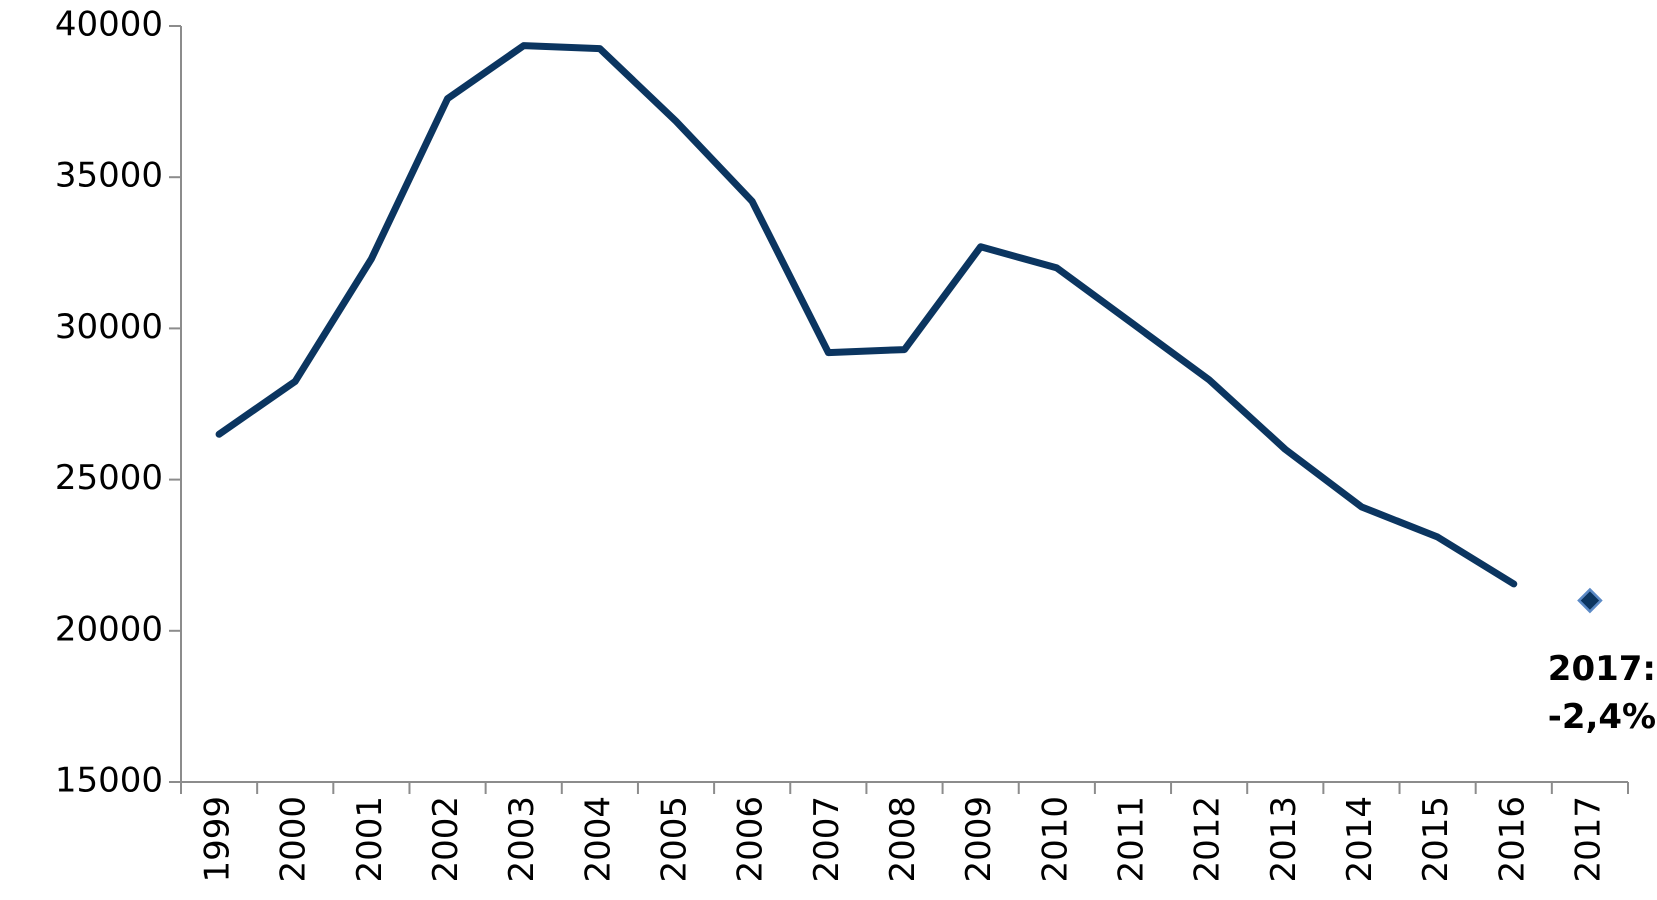 This screenshot has height=900, width=1657. I want to click on x-tick-label: 2002, so click(446, 839).